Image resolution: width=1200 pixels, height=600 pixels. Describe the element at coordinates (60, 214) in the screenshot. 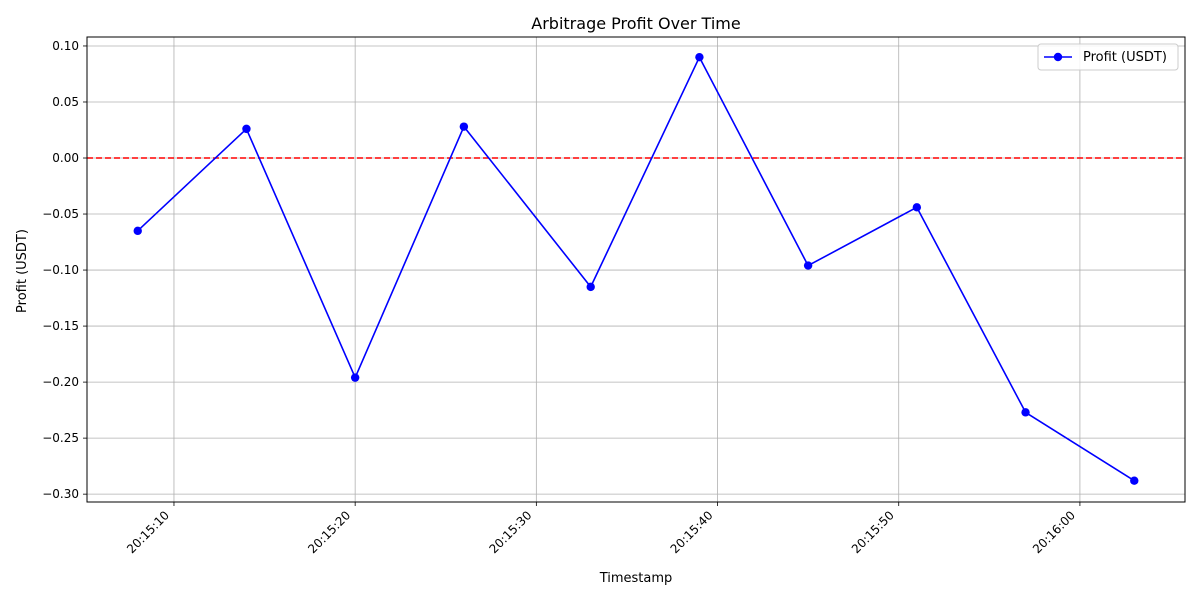

I see `y-tick-label: −0.05` at that location.